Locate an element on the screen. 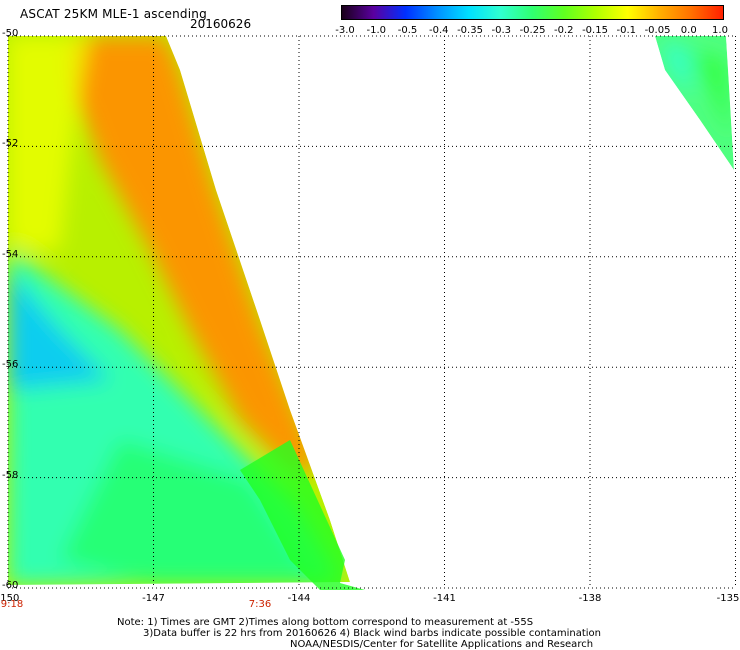 The width and height of the screenshot is (740, 650). colorbar-label: -0.25 is located at coordinates (532, 30).